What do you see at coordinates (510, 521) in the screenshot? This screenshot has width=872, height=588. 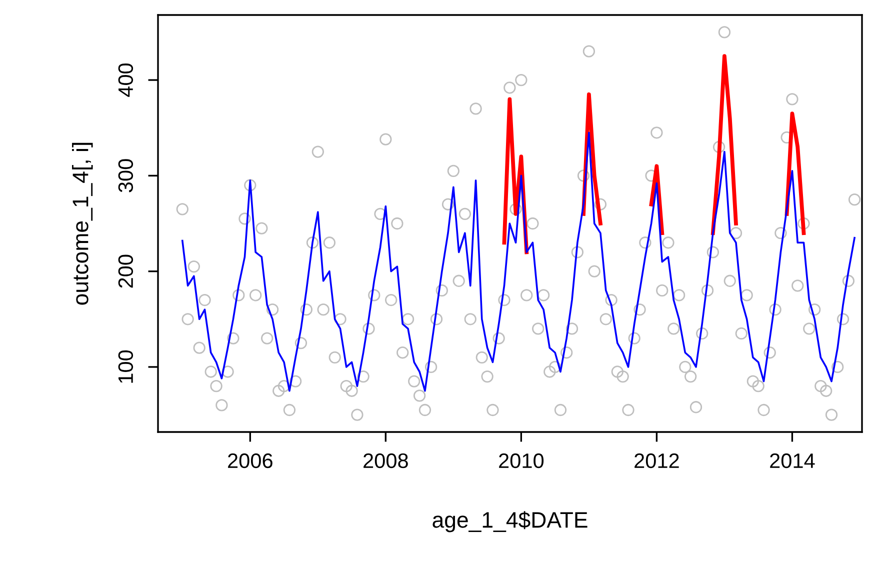 I see `x-axis-title: age_1_4$DATE` at bounding box center [510, 521].